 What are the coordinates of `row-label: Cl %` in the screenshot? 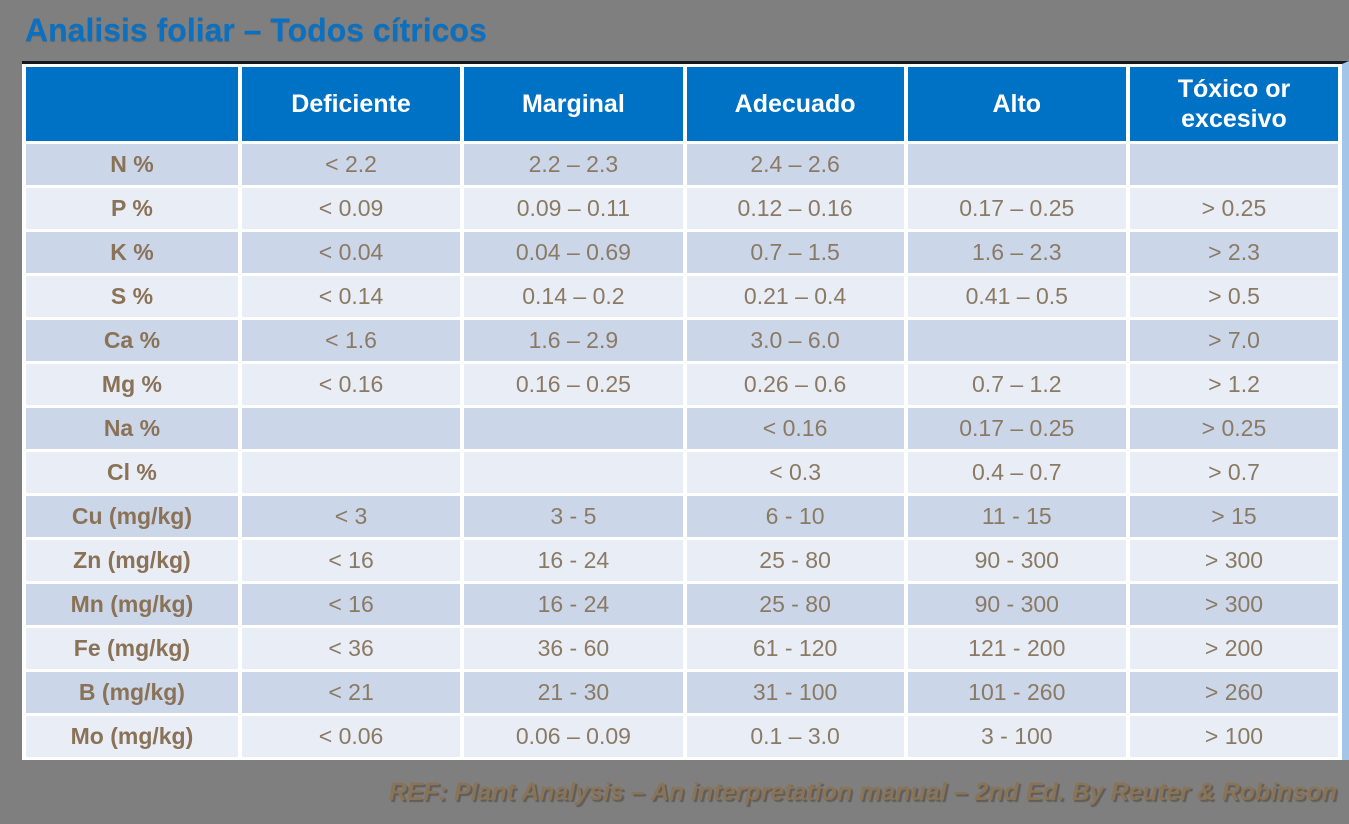 It's located at (132, 472).